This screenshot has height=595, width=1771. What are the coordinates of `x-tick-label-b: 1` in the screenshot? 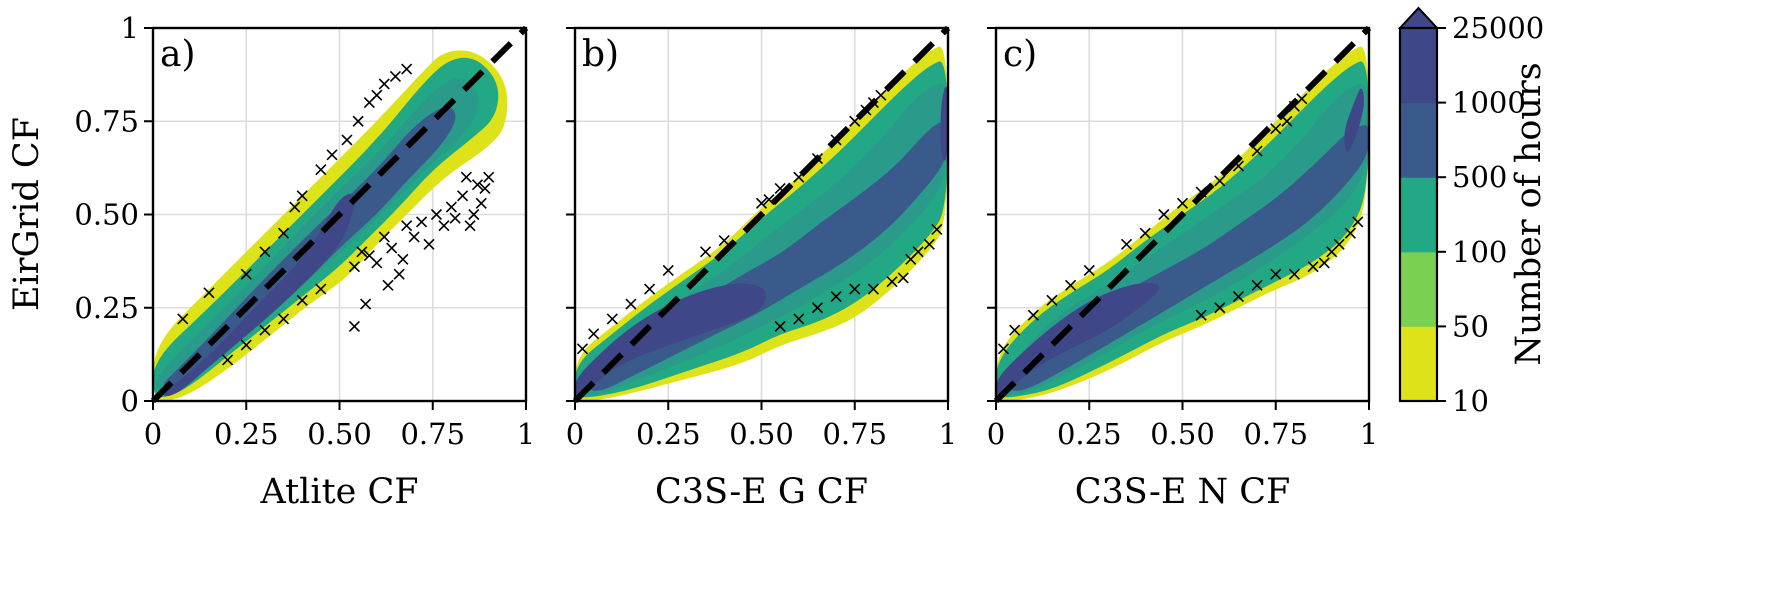 It's located at (948, 434).